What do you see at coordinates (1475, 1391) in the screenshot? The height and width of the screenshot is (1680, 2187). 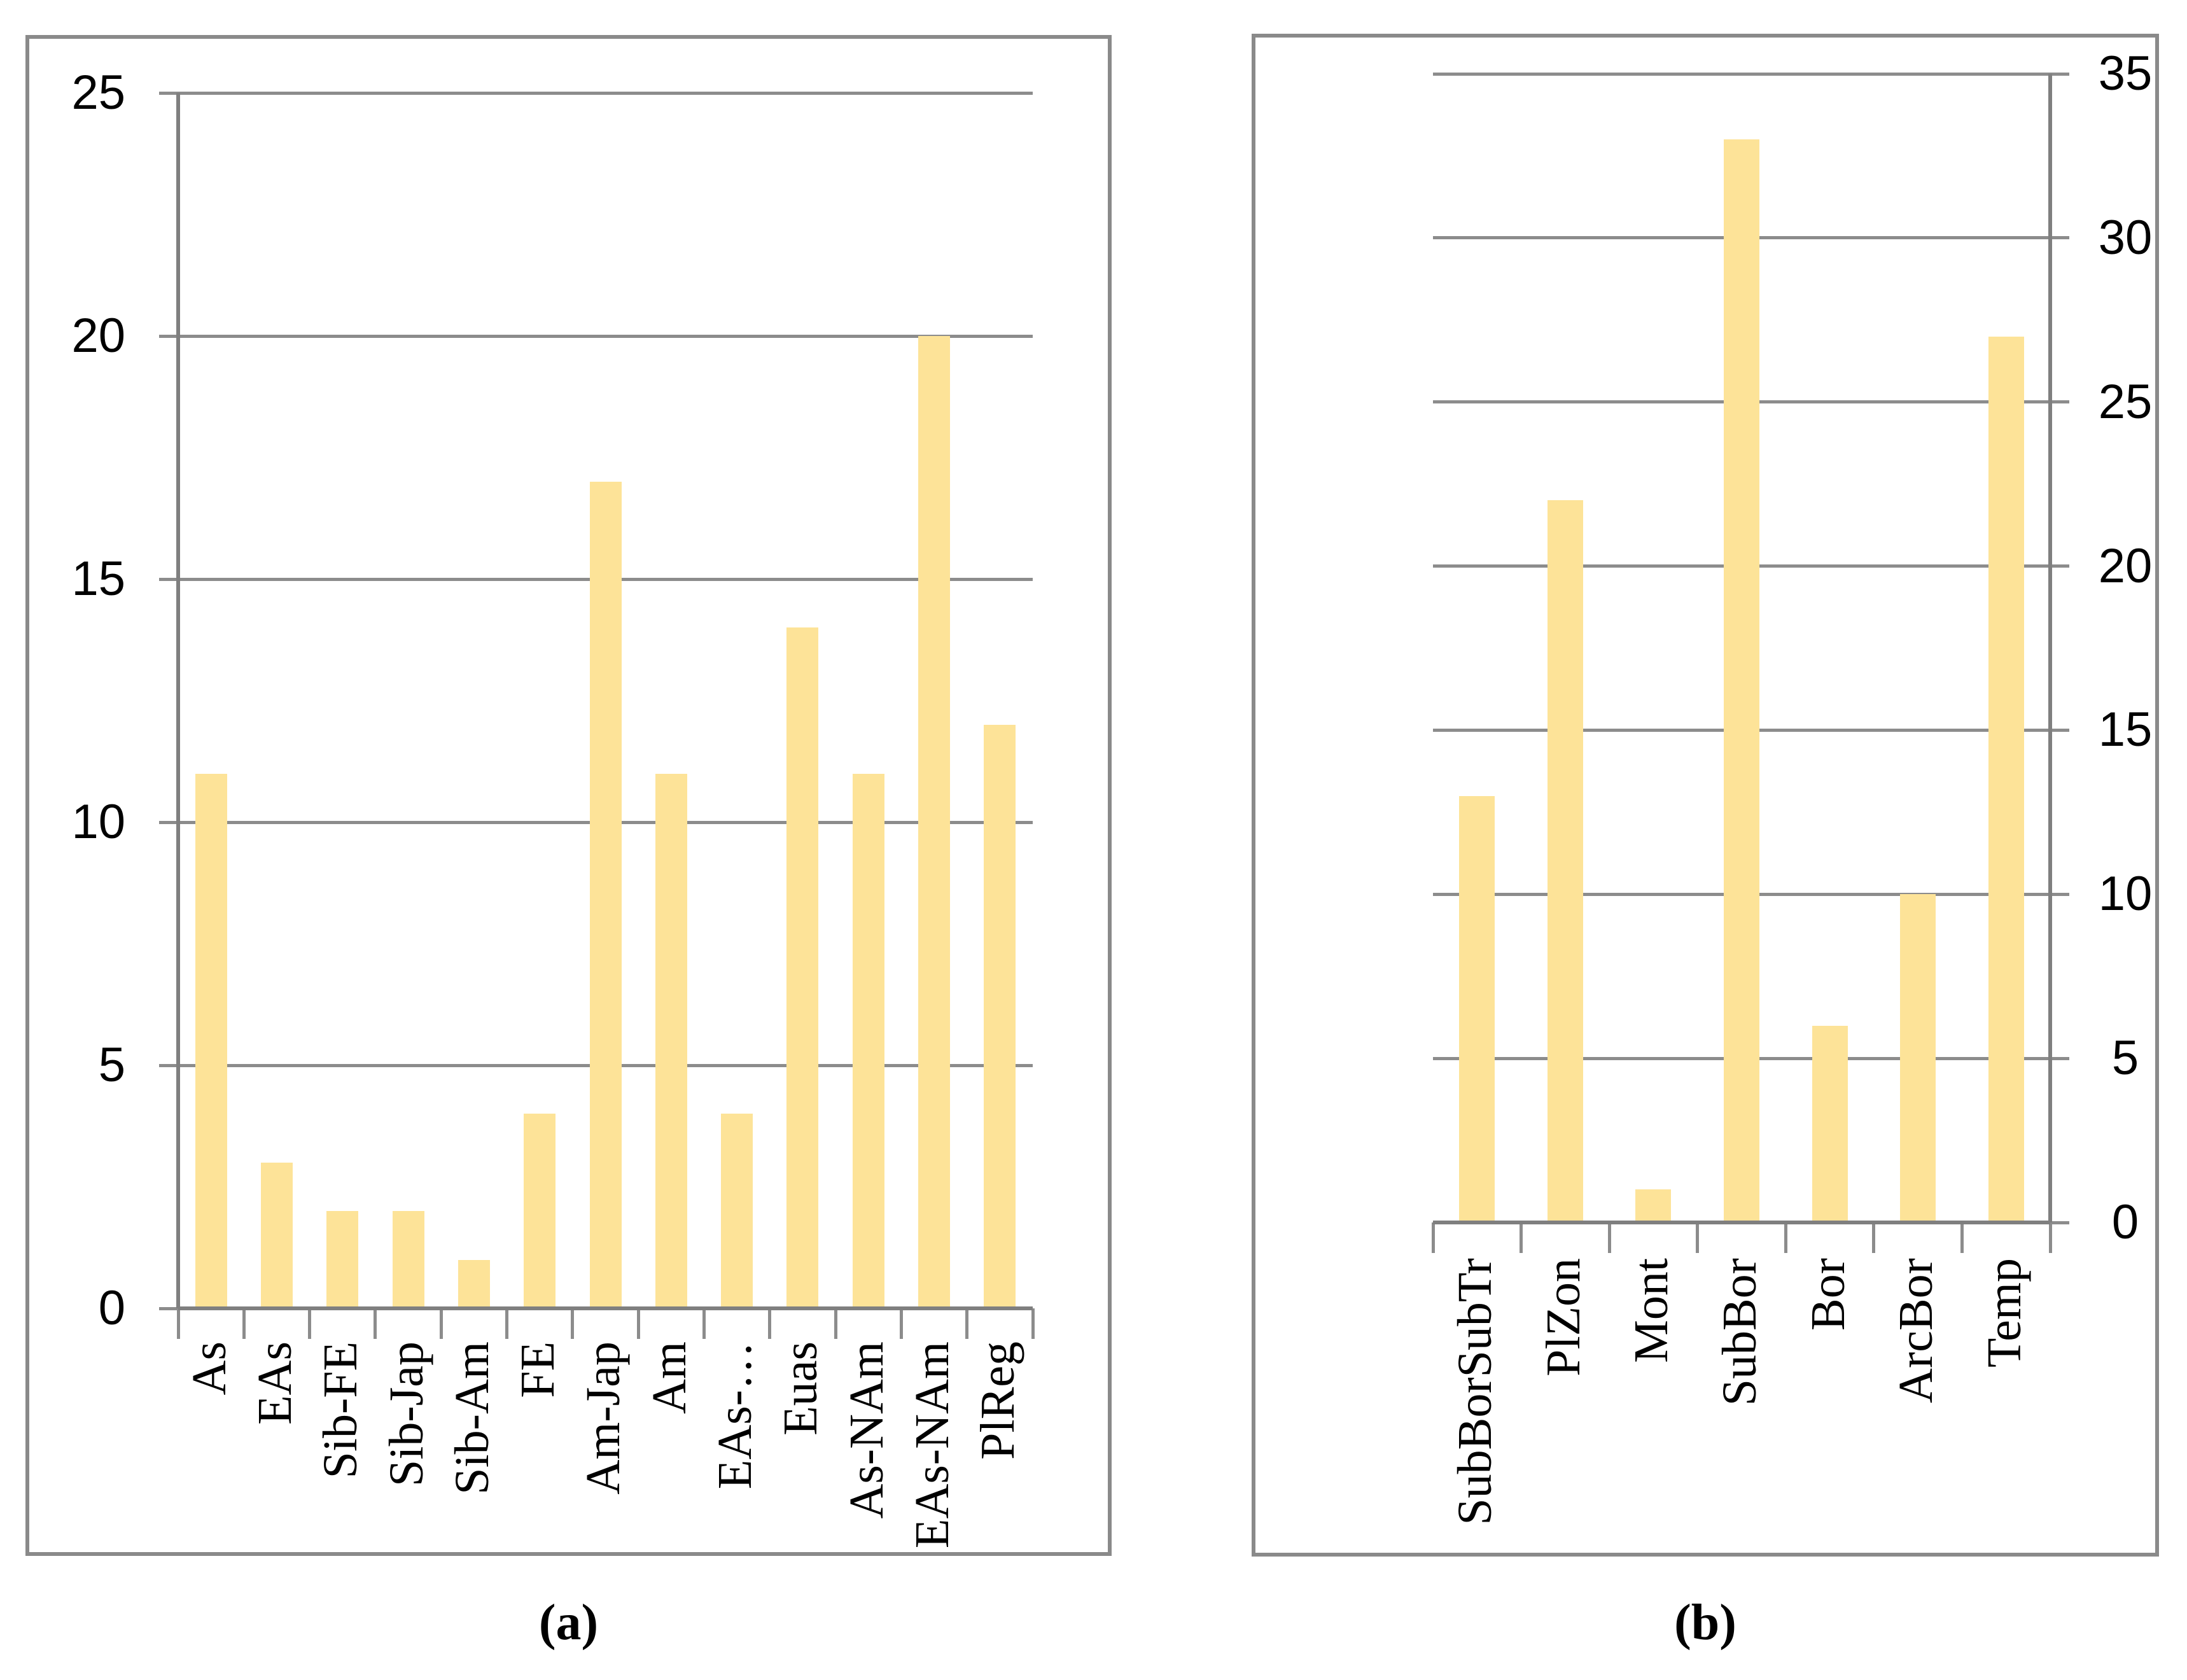 I see `category-label: SubBorSubTr` at bounding box center [1475, 1391].